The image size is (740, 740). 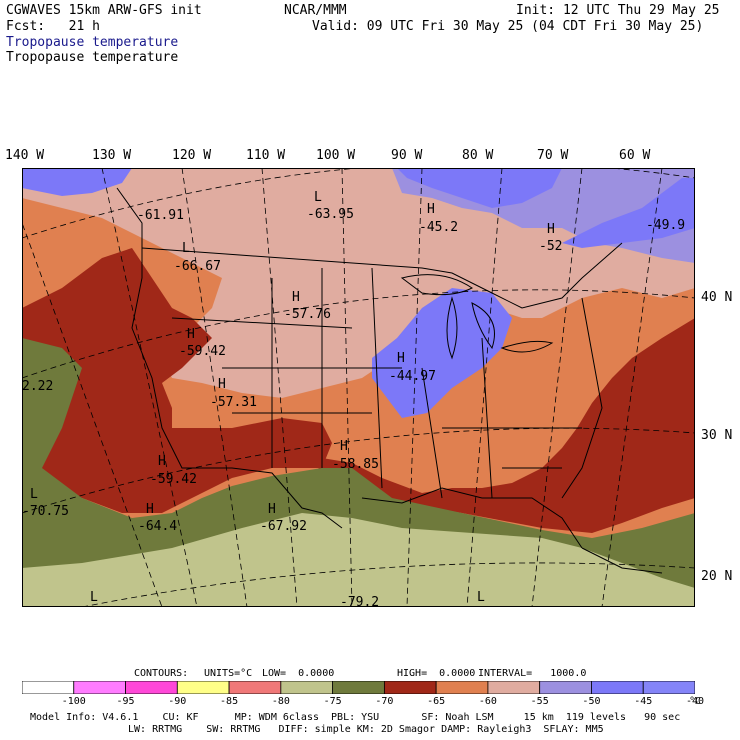 What do you see at coordinates (228, 673) in the screenshot?
I see `contour-units: UNITS=°C` at bounding box center [228, 673].